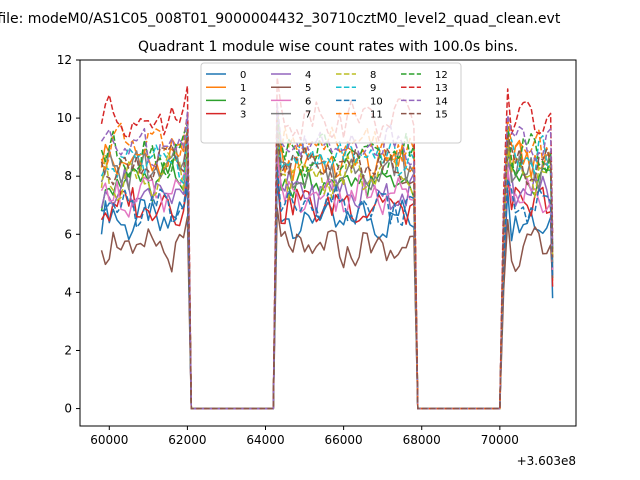 Image resolution: width=640 pixels, height=480 pixels. I want to click on legend-label-1: 1, so click(243, 88).